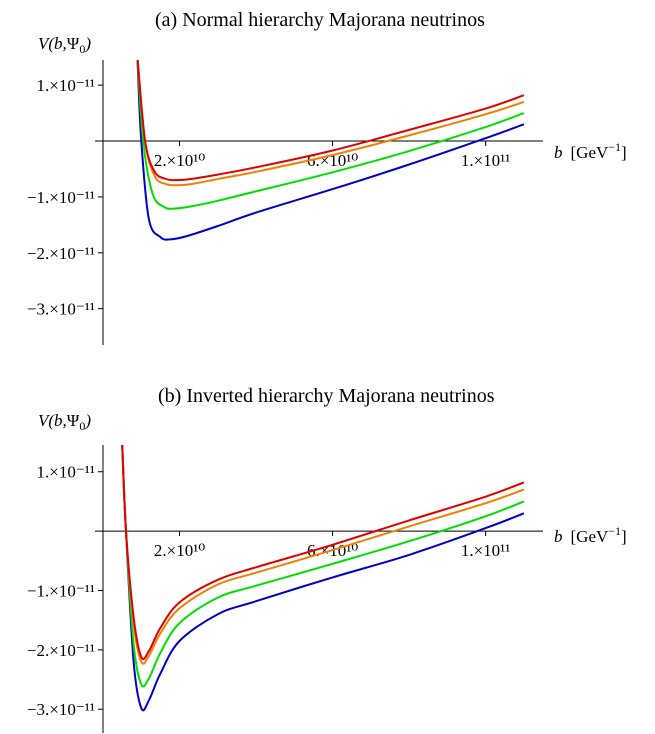 The width and height of the screenshot is (655, 734). Describe the element at coordinates (558, 152) in the screenshot. I see `panel-a-x-axis-label-b: b` at that location.